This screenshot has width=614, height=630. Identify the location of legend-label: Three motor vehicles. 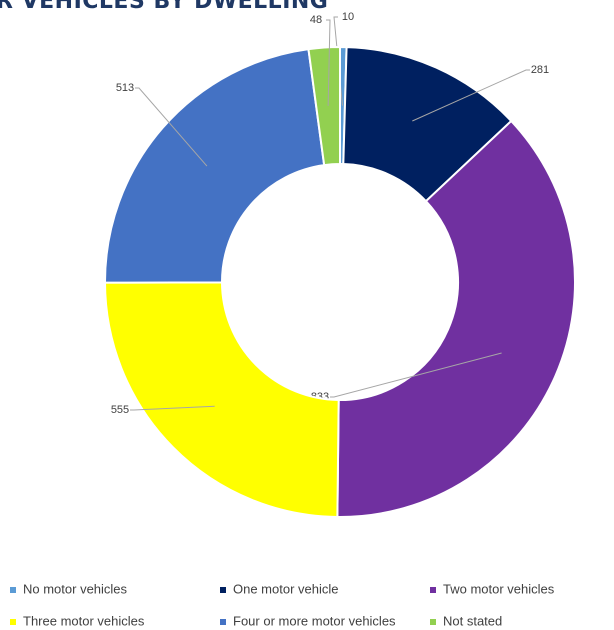
(84, 620).